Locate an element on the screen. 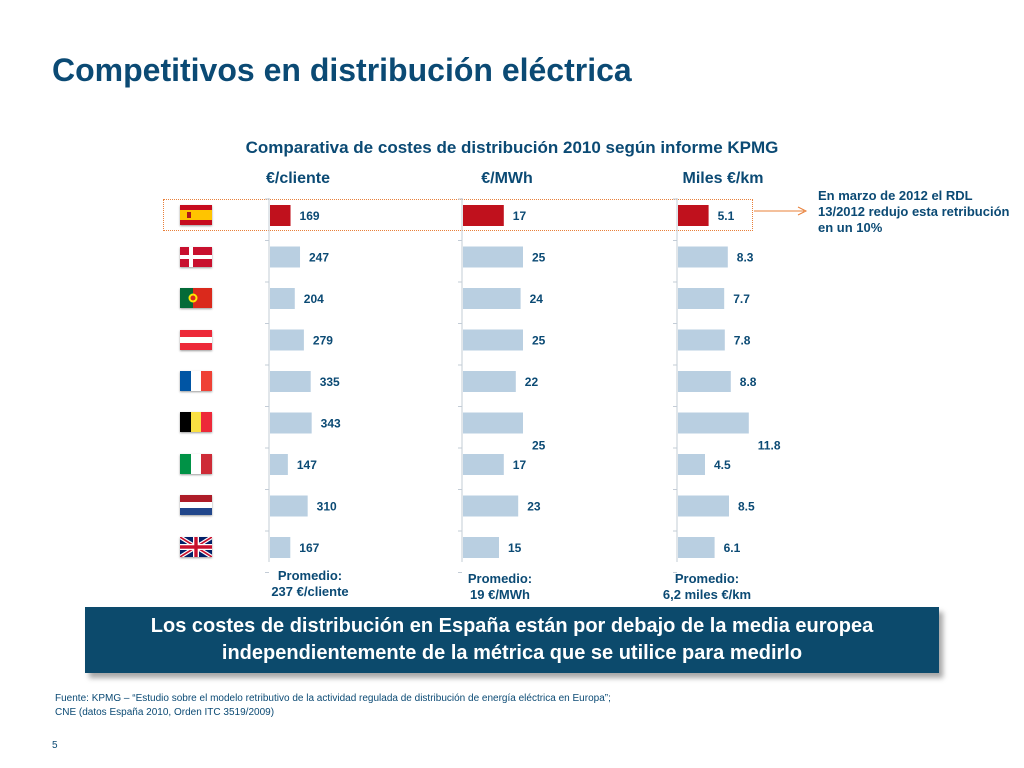 The width and height of the screenshot is (1024, 768). annotation-arrow-head is located at coordinates (802, 211).